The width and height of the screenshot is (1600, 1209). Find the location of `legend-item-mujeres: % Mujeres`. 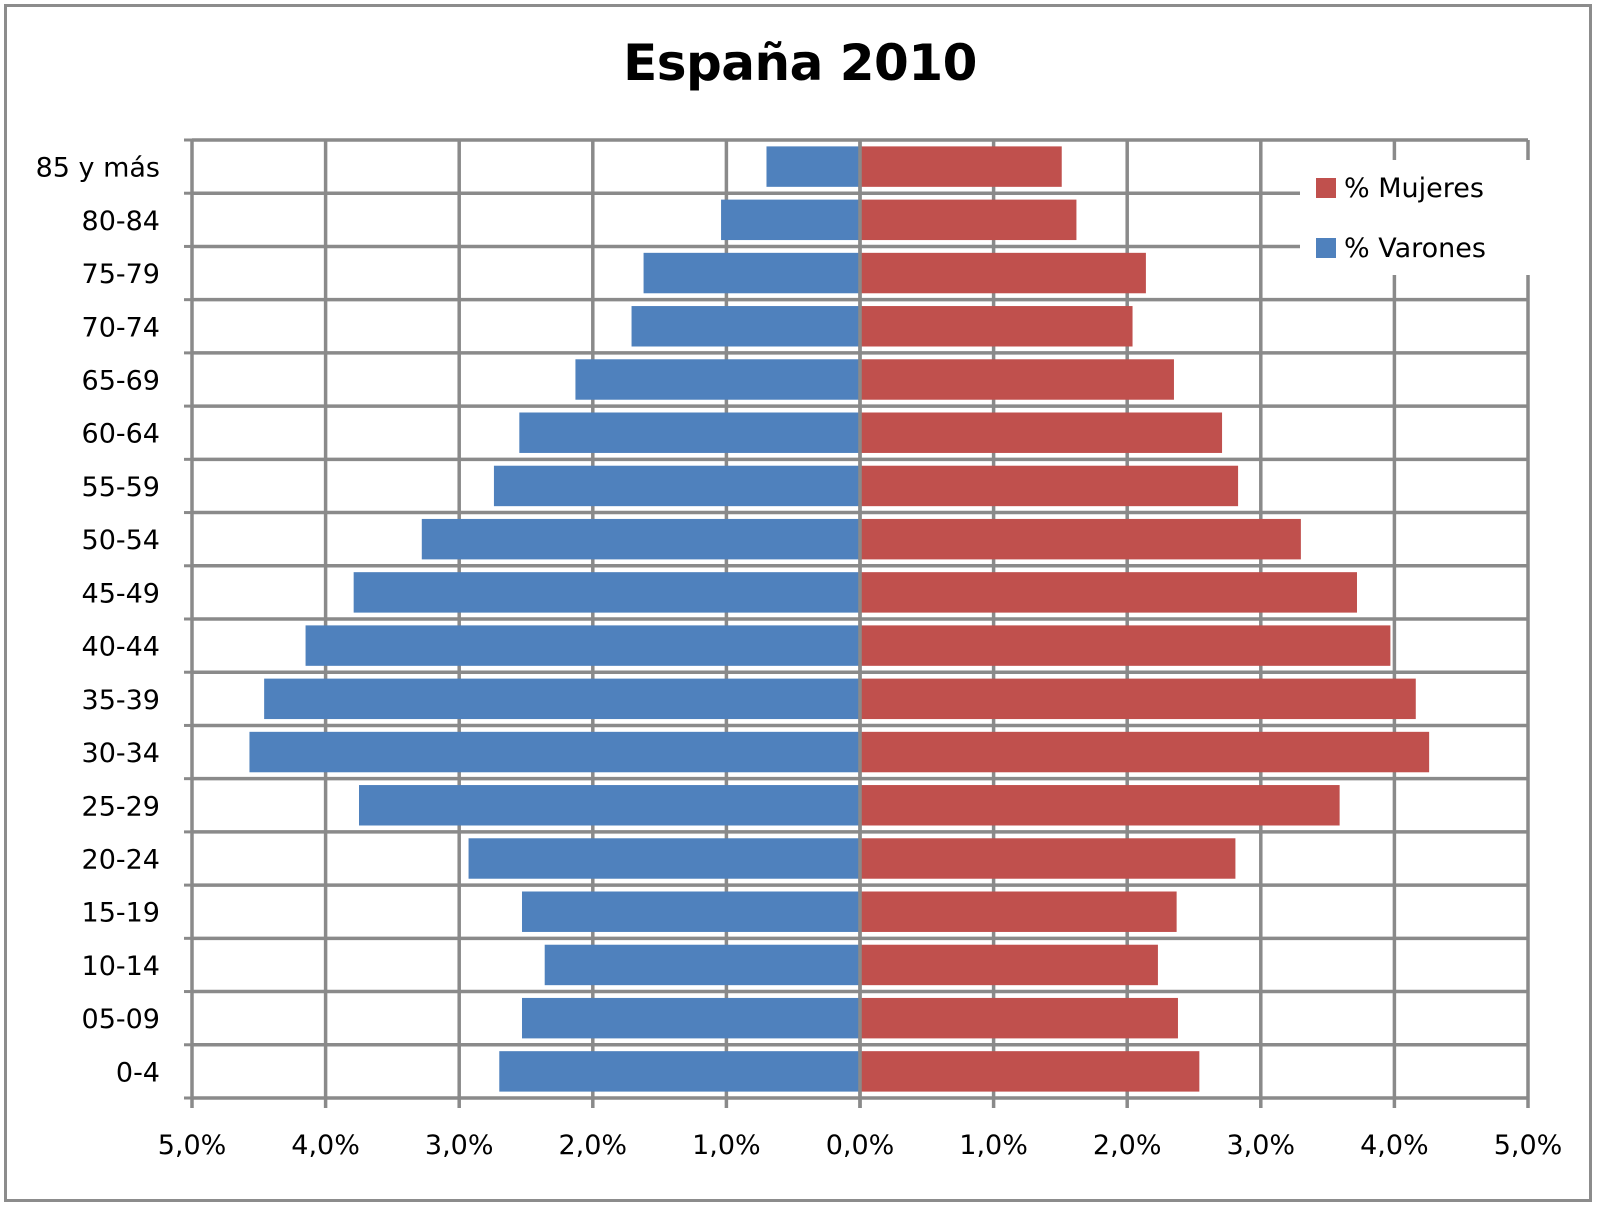

legend-item-mujeres: % Mujeres is located at coordinates (1400, 188).